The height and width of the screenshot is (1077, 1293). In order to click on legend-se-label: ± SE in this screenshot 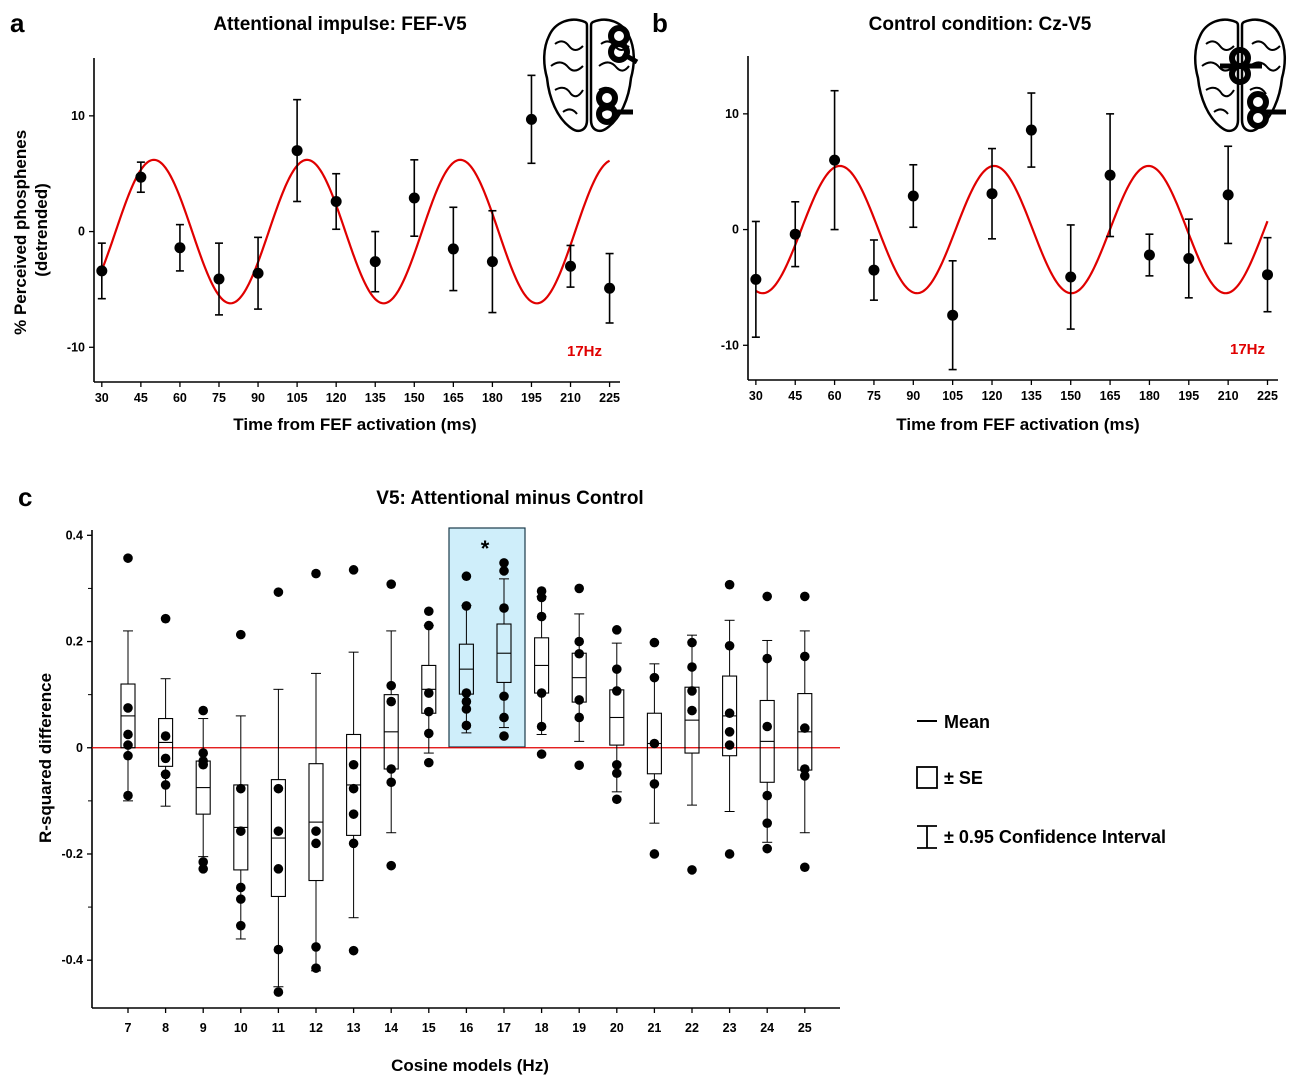, I will do `click(963, 778)`.